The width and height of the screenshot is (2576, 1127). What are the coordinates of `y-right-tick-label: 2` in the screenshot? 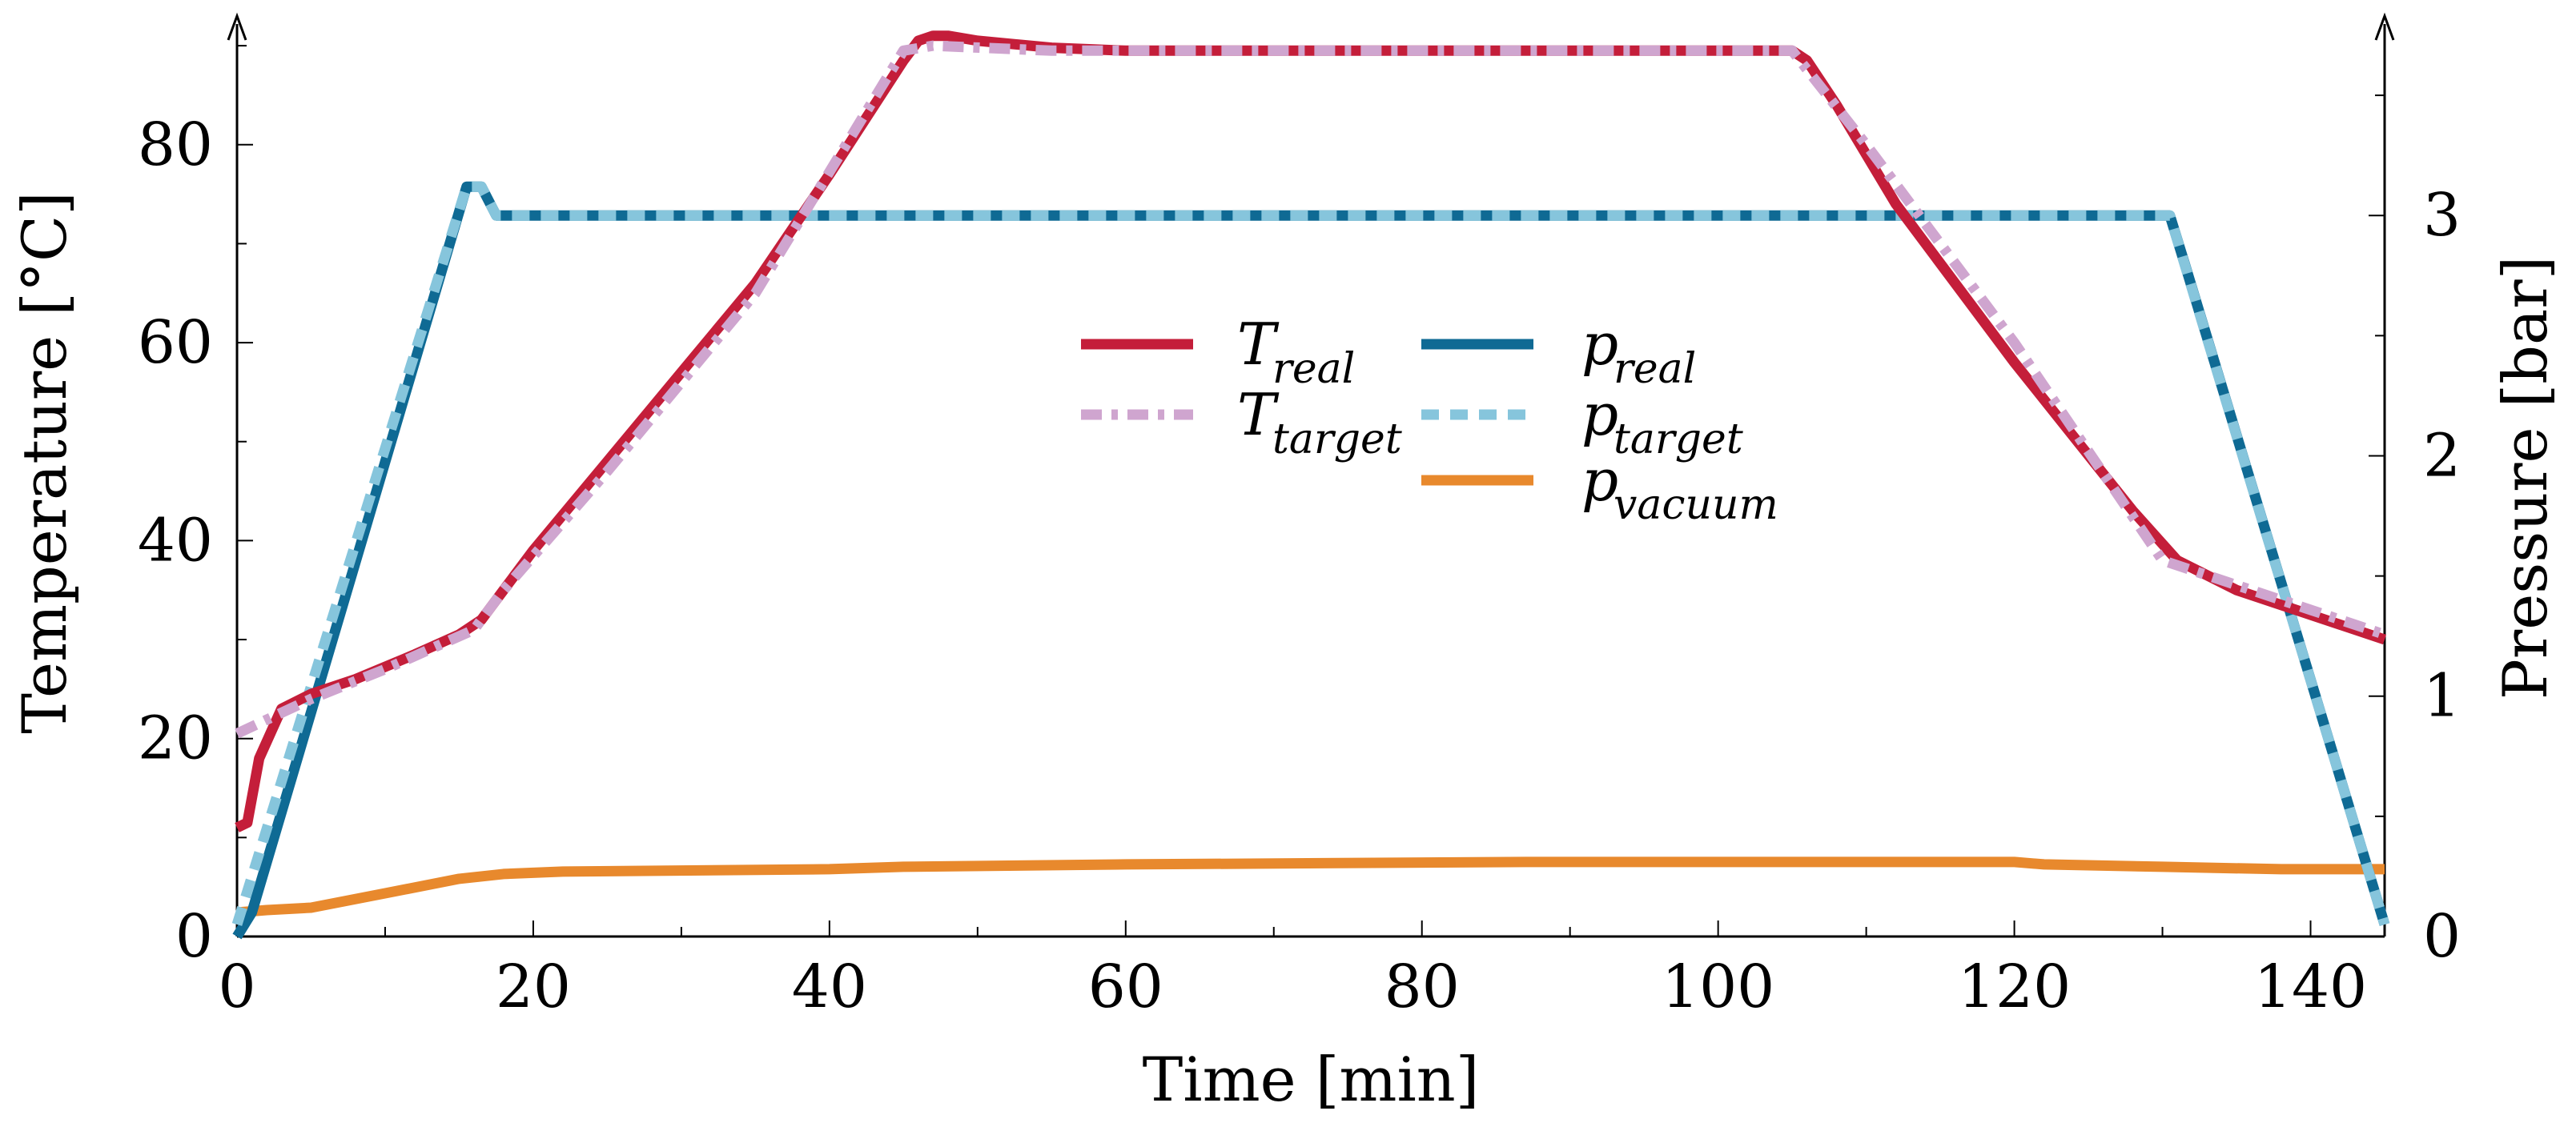 It's located at (2442, 455).